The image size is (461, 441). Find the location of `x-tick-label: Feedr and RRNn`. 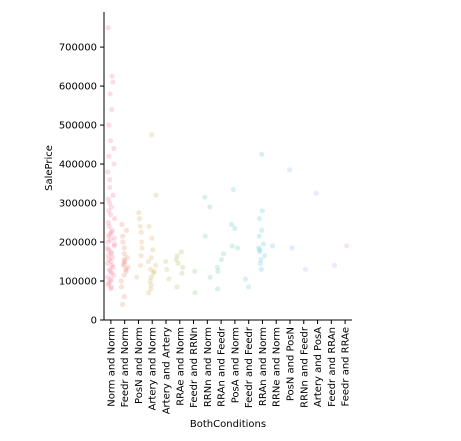

x-tick-label: Feedr and RRNn is located at coordinates (194, 367).